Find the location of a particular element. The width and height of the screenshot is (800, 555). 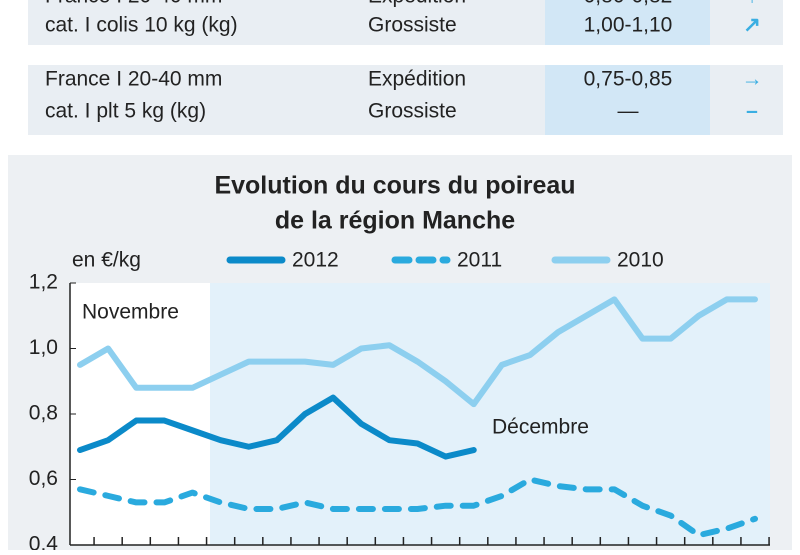

annotation: Décembre is located at coordinates (540, 427).